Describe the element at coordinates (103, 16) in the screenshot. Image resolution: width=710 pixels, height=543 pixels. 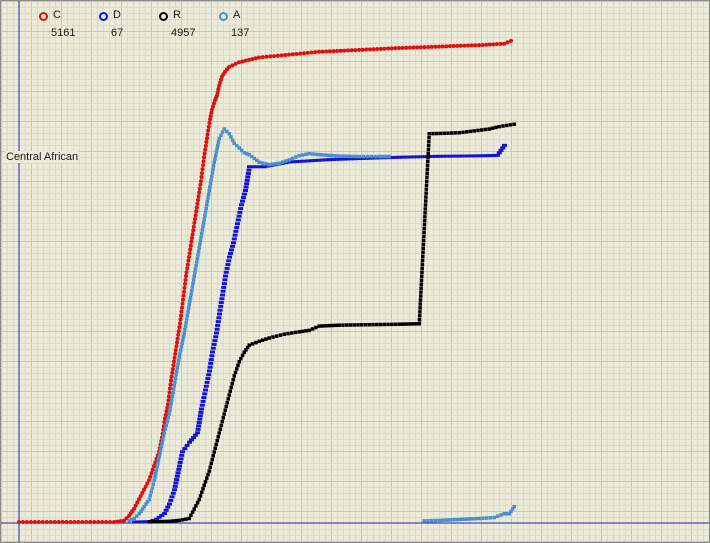
I see `legend-marker-d` at that location.